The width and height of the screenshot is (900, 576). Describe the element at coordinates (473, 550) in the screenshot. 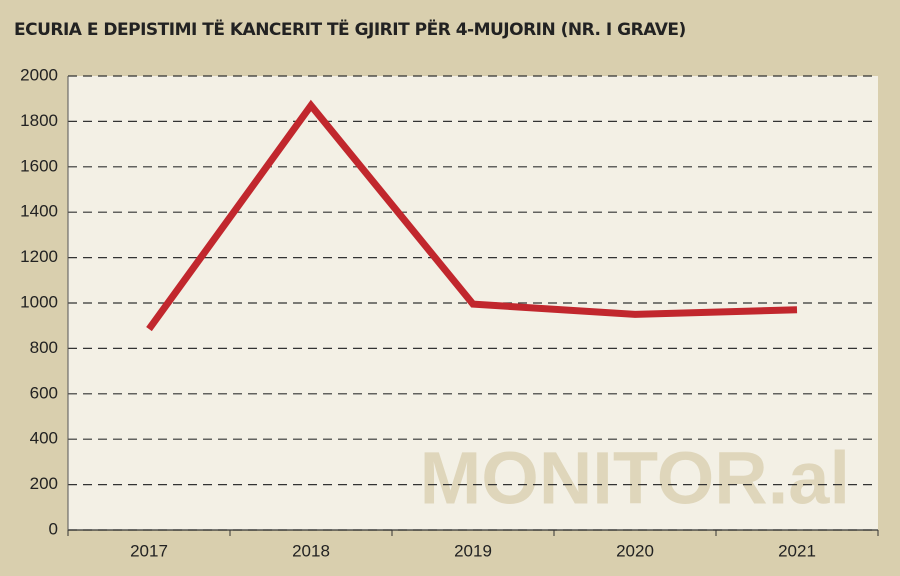

I see `x-tick-label: 2019` at that location.